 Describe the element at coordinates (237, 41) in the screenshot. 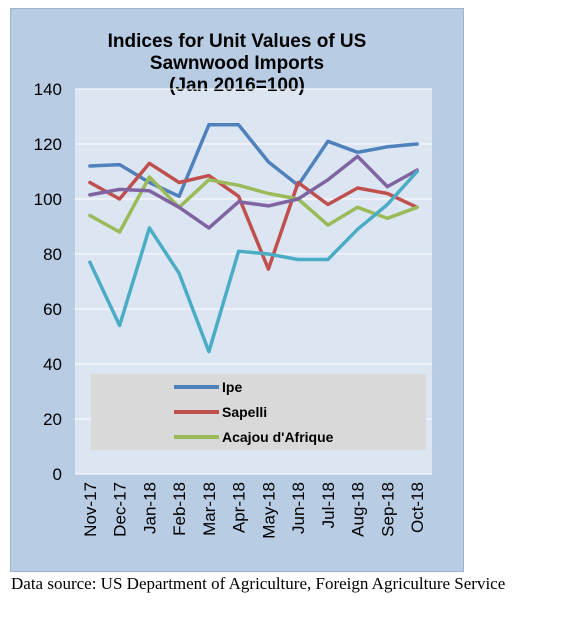

I see `chart-title-line: Indices for Unit Values of US` at that location.